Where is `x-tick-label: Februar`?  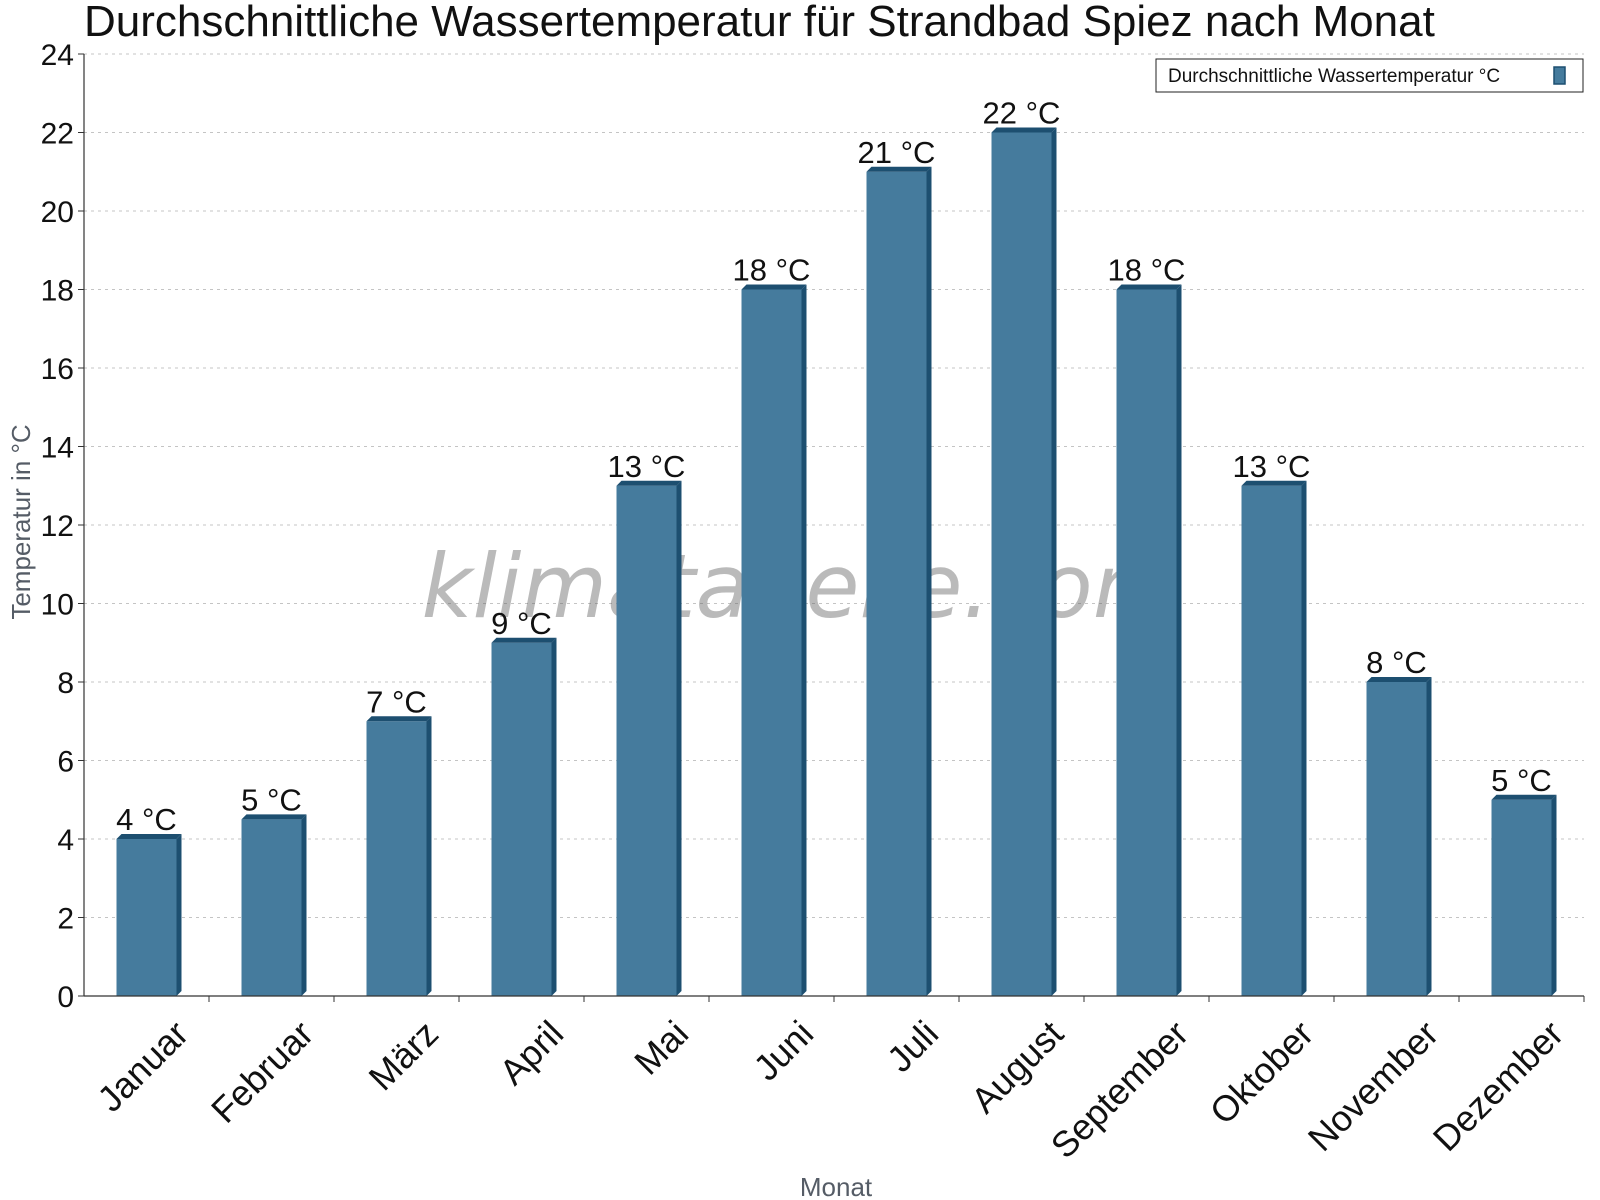 x-tick-label: Februar is located at coordinates (262, 1072).